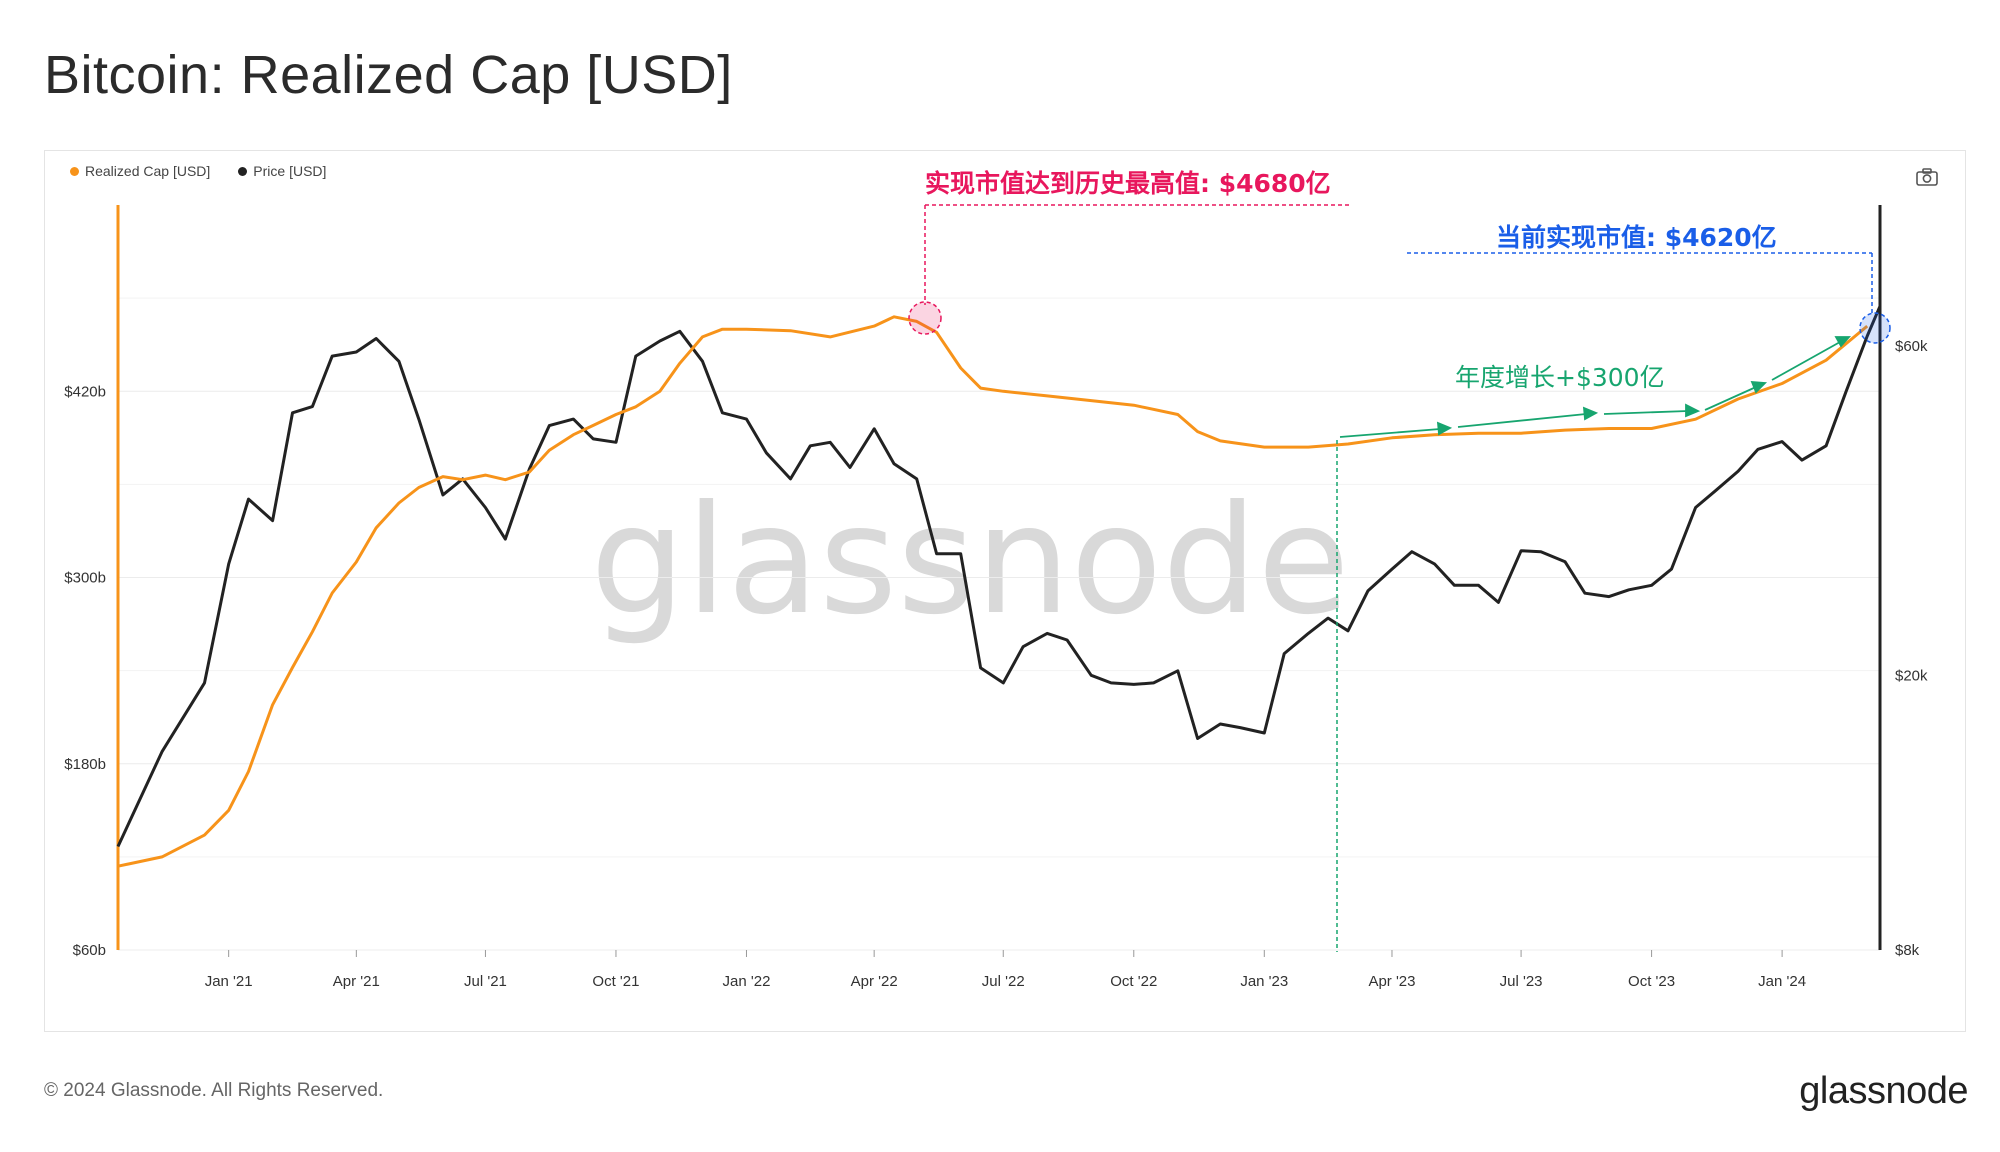  What do you see at coordinates (388, 75) in the screenshot?
I see `page-title: Bitcoin: Realized Cap [USD]` at bounding box center [388, 75].